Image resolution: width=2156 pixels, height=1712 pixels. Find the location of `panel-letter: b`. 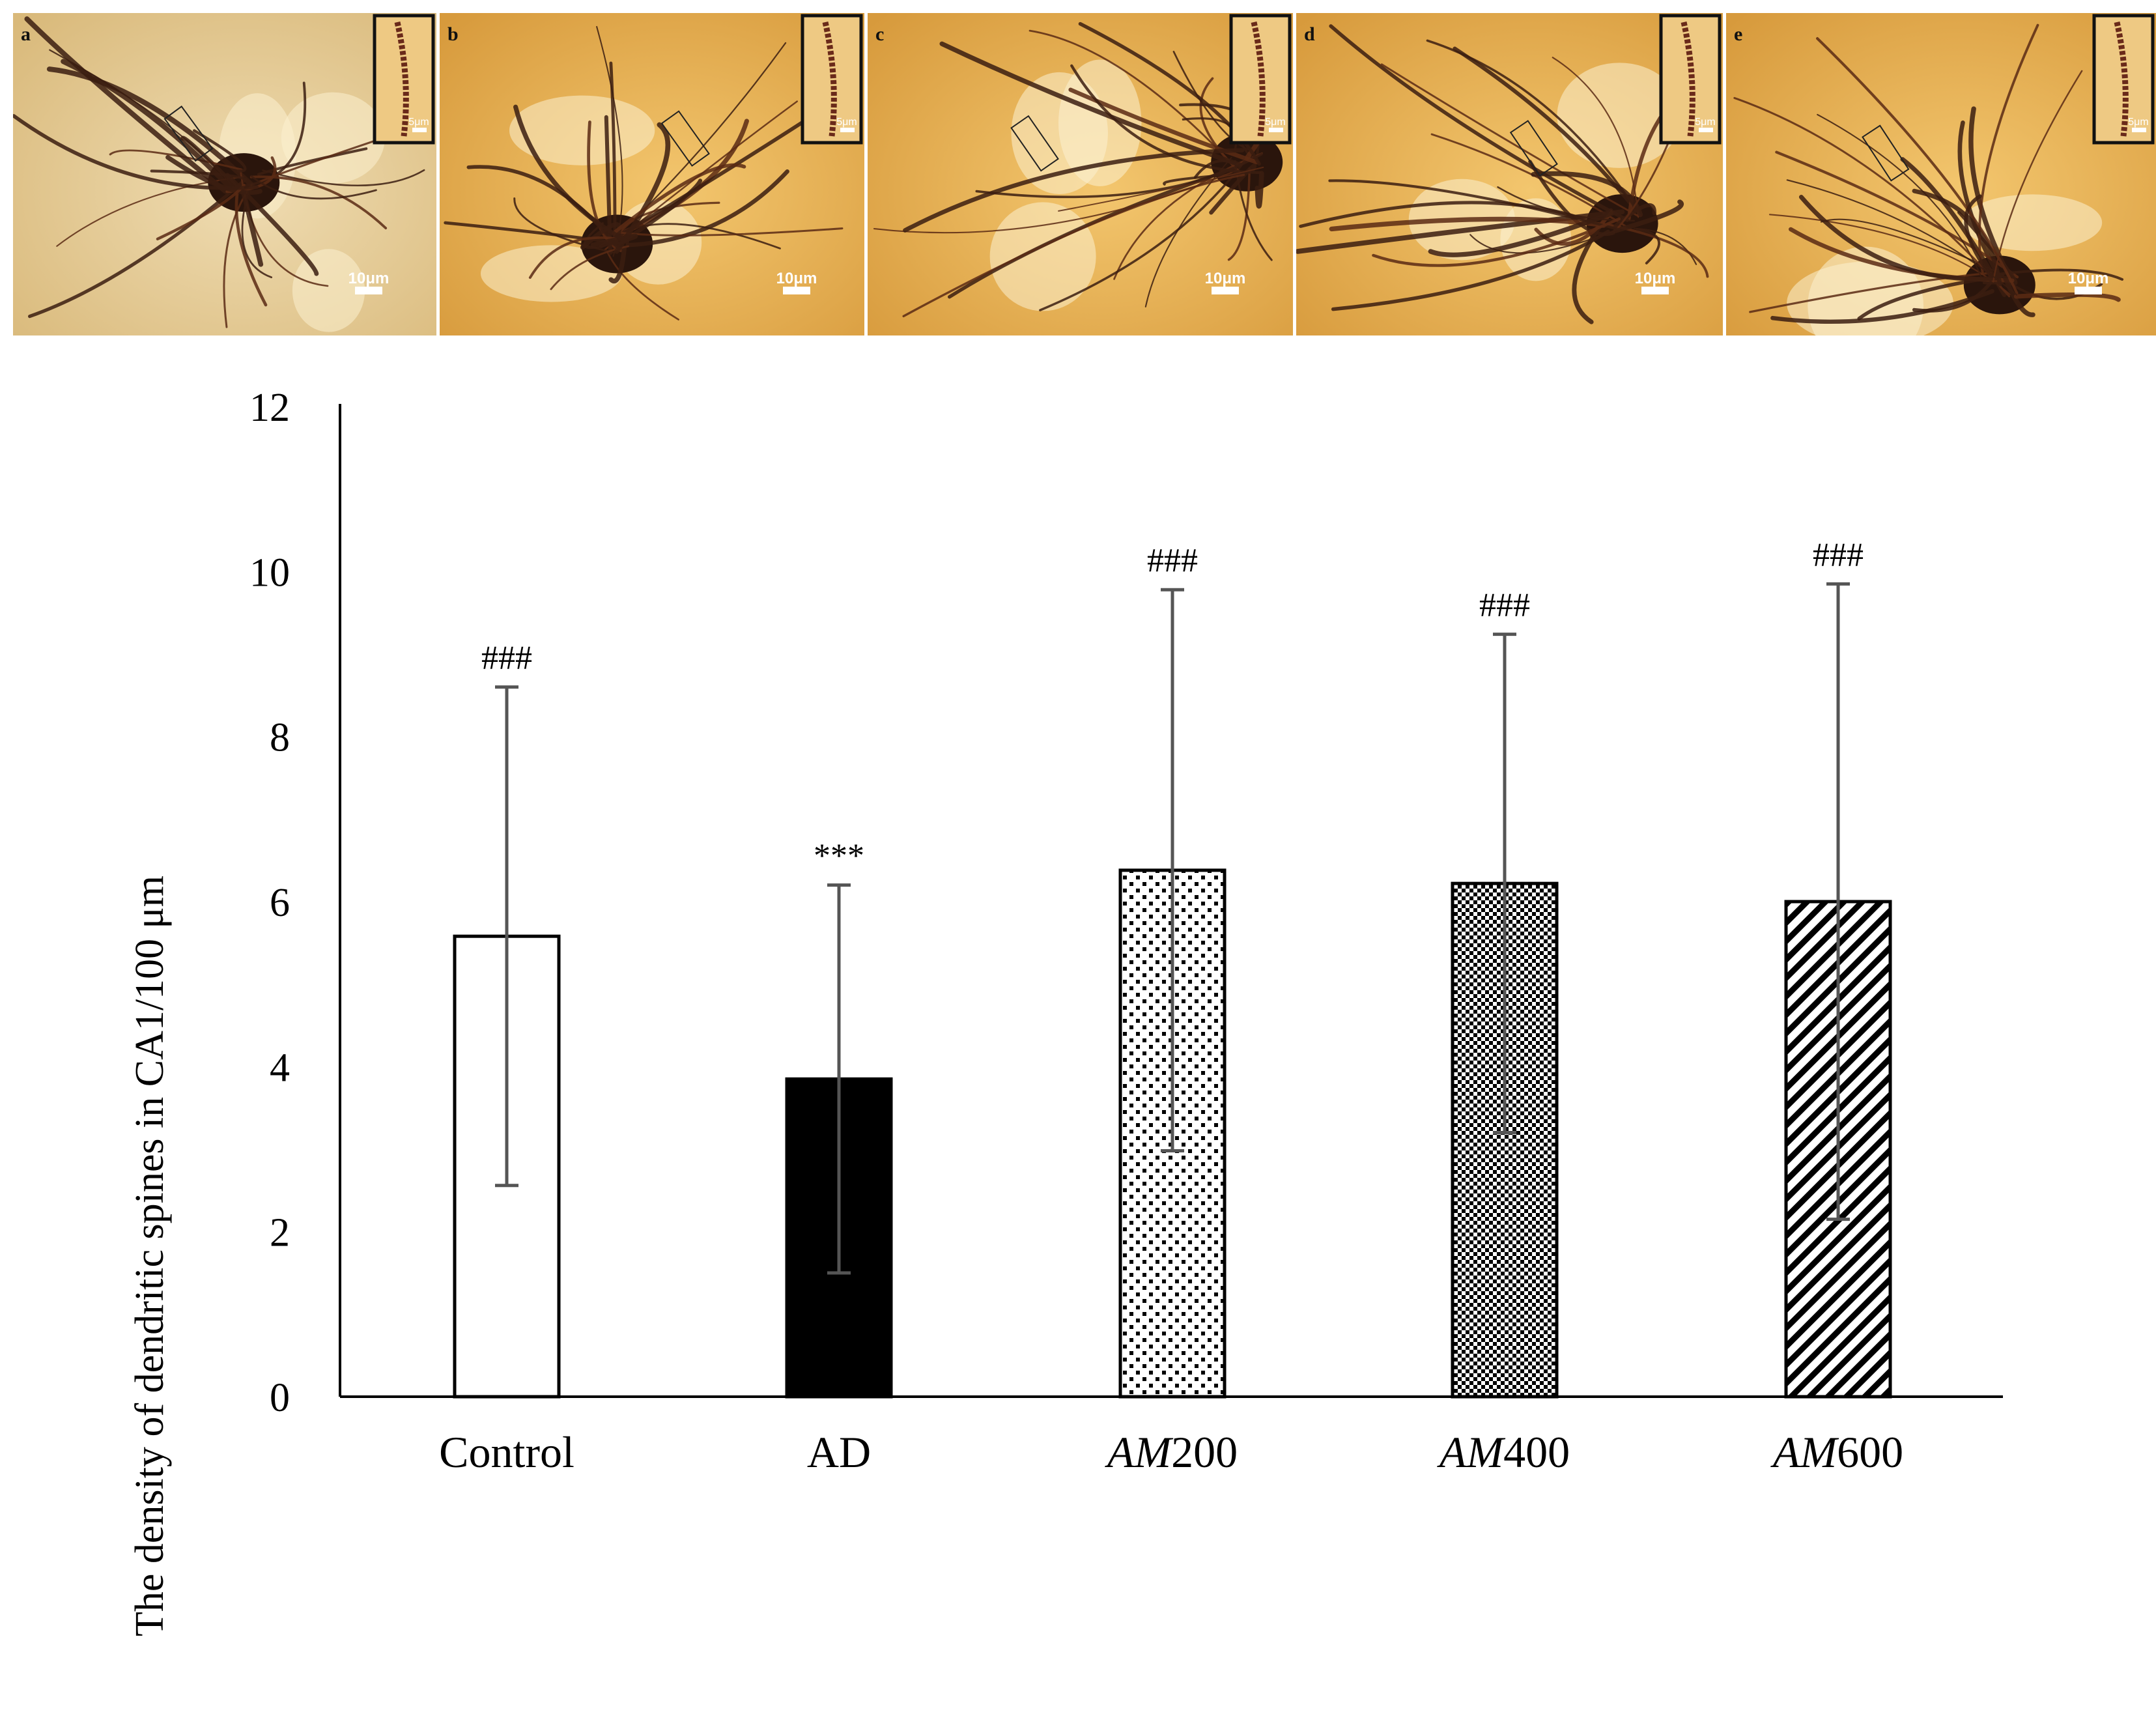

panel-letter: b is located at coordinates (453, 34).